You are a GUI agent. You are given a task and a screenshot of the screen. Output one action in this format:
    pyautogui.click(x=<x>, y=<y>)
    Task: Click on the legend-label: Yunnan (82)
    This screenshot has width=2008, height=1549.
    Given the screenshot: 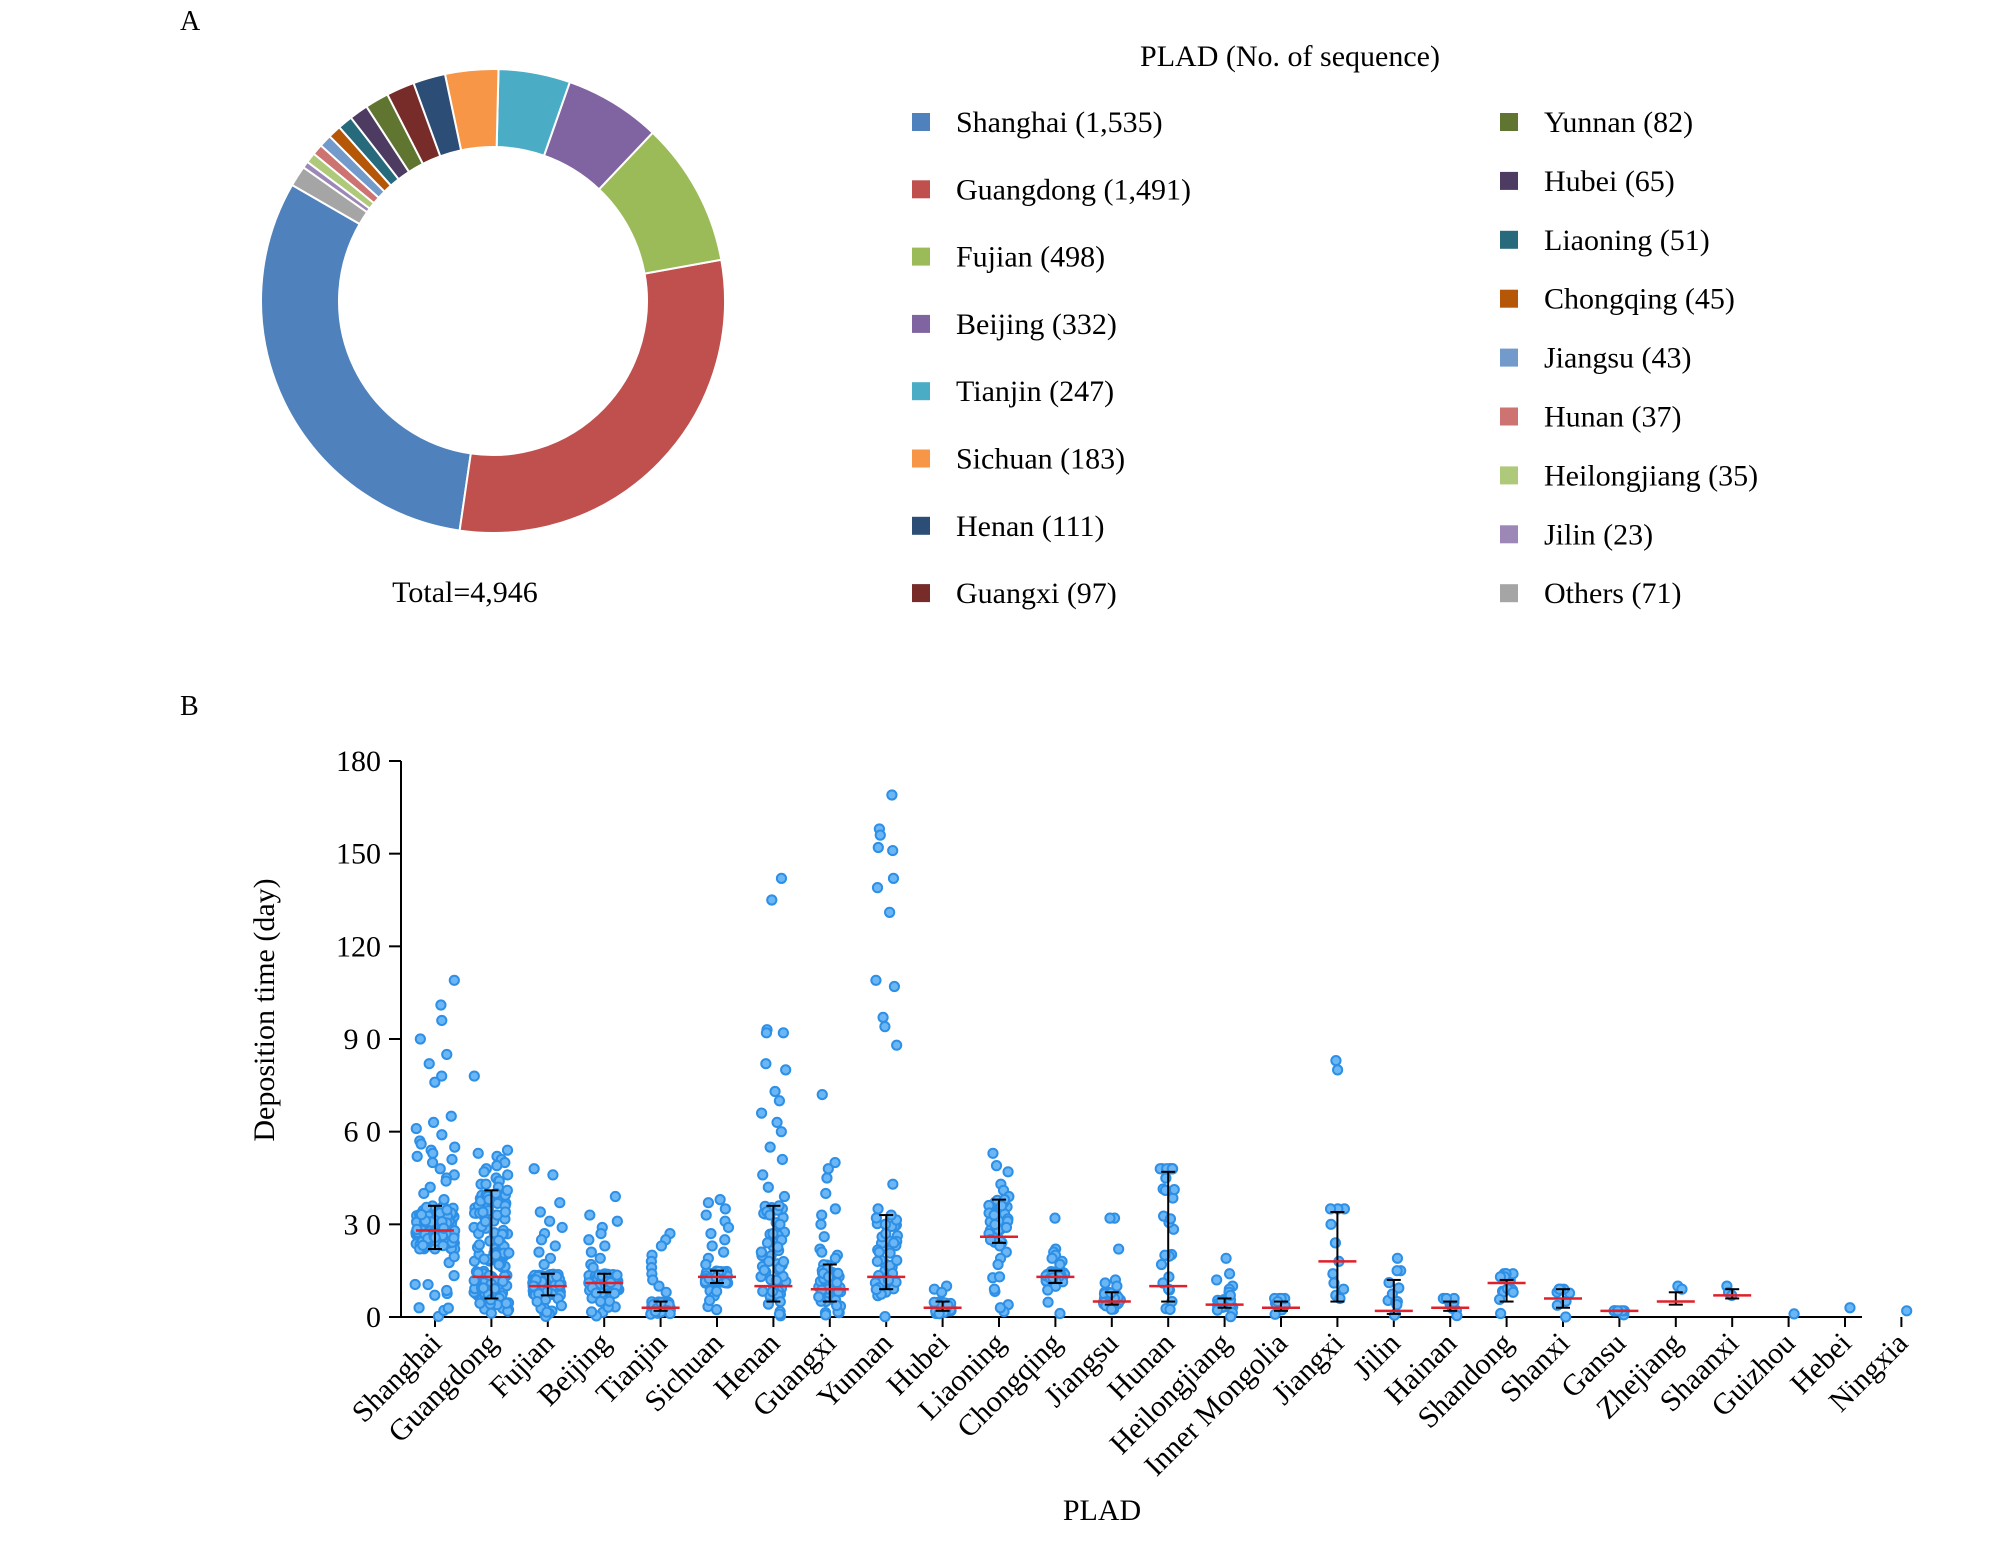 What is the action you would take?
    pyautogui.click(x=1618, y=122)
    